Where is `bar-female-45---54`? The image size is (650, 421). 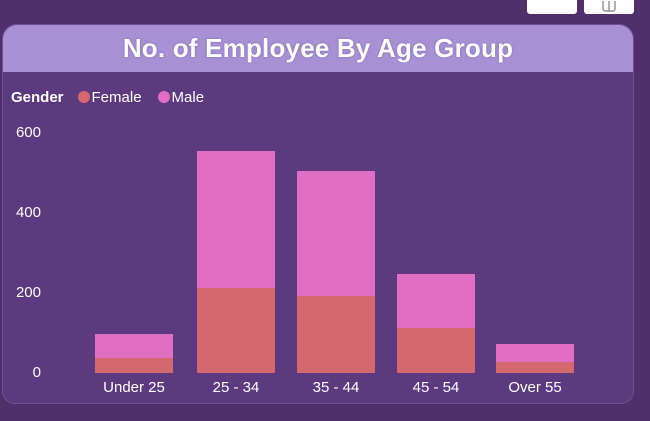
bar-female-45---54 is located at coordinates (436, 350).